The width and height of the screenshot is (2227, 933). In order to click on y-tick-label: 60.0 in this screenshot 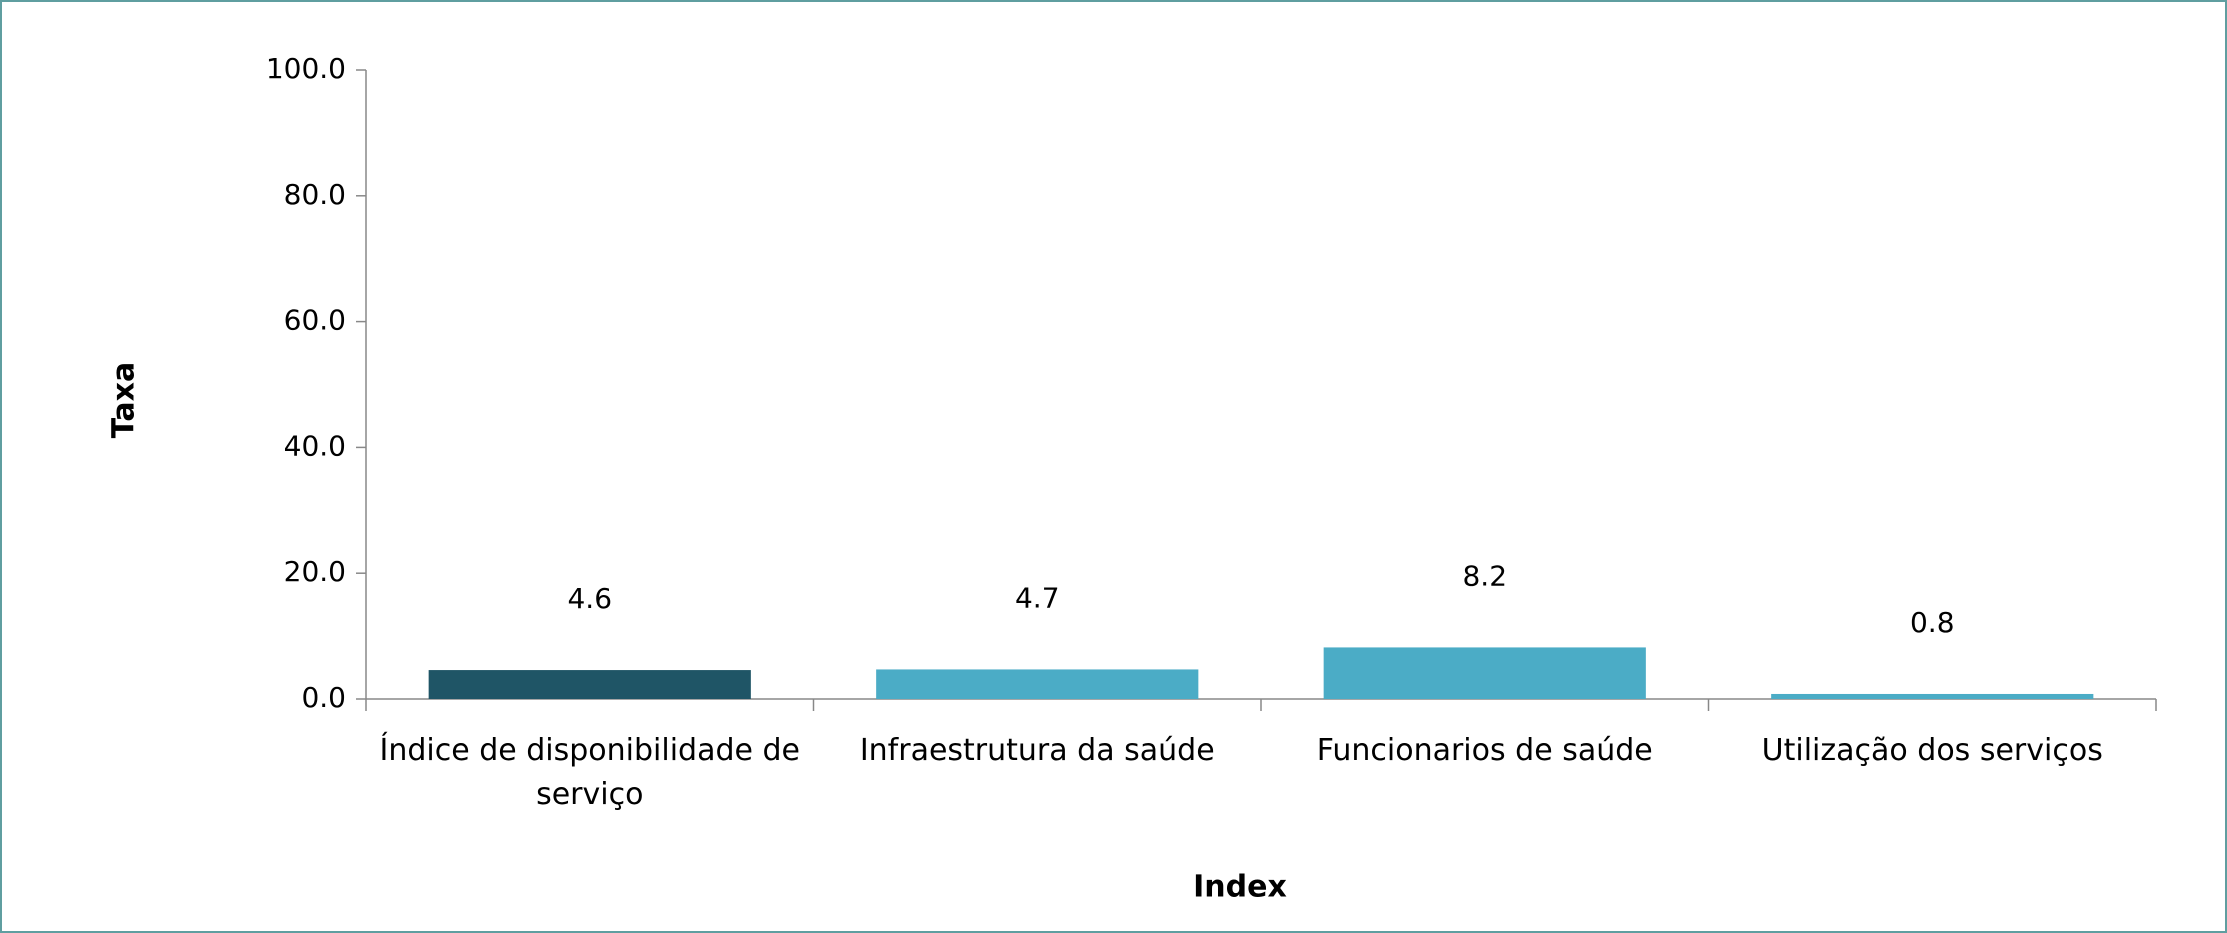, I will do `click(315, 320)`.